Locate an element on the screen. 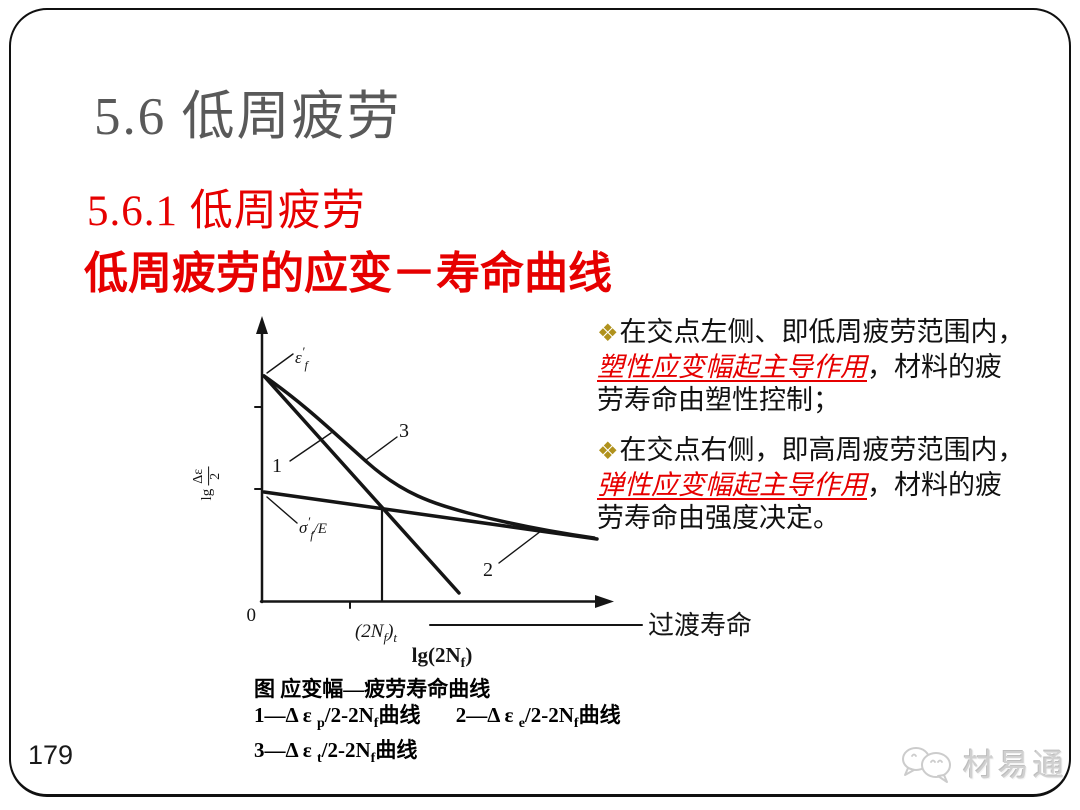 This screenshot has width=1080, height=810. tick-outer-sub: t is located at coordinates (395, 637).